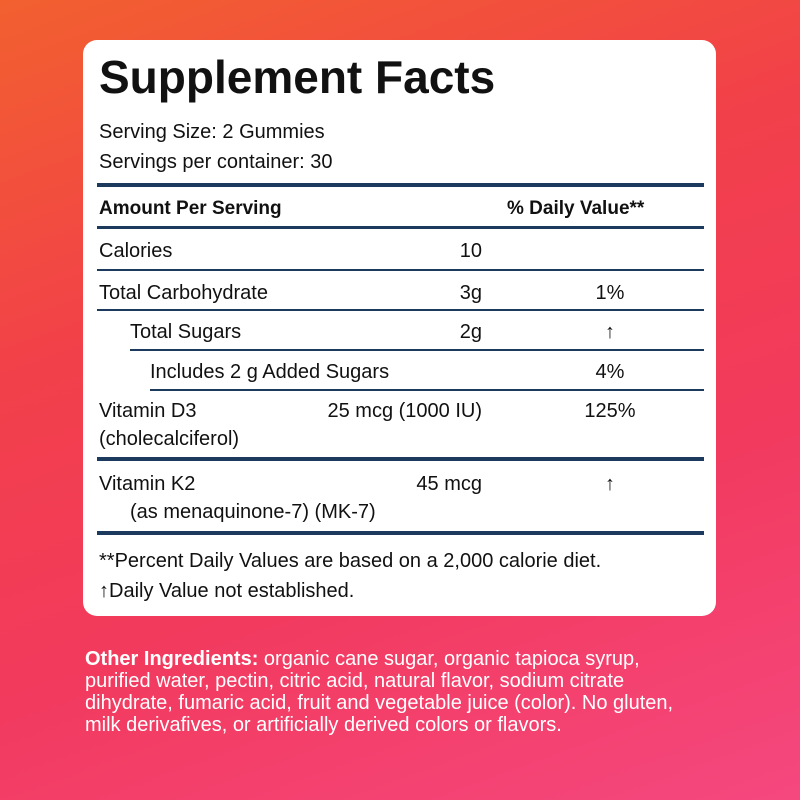 The width and height of the screenshot is (800, 800). Describe the element at coordinates (253, 512) in the screenshot. I see `row-subname: (as menaquinone-7) (MK-7)` at that location.